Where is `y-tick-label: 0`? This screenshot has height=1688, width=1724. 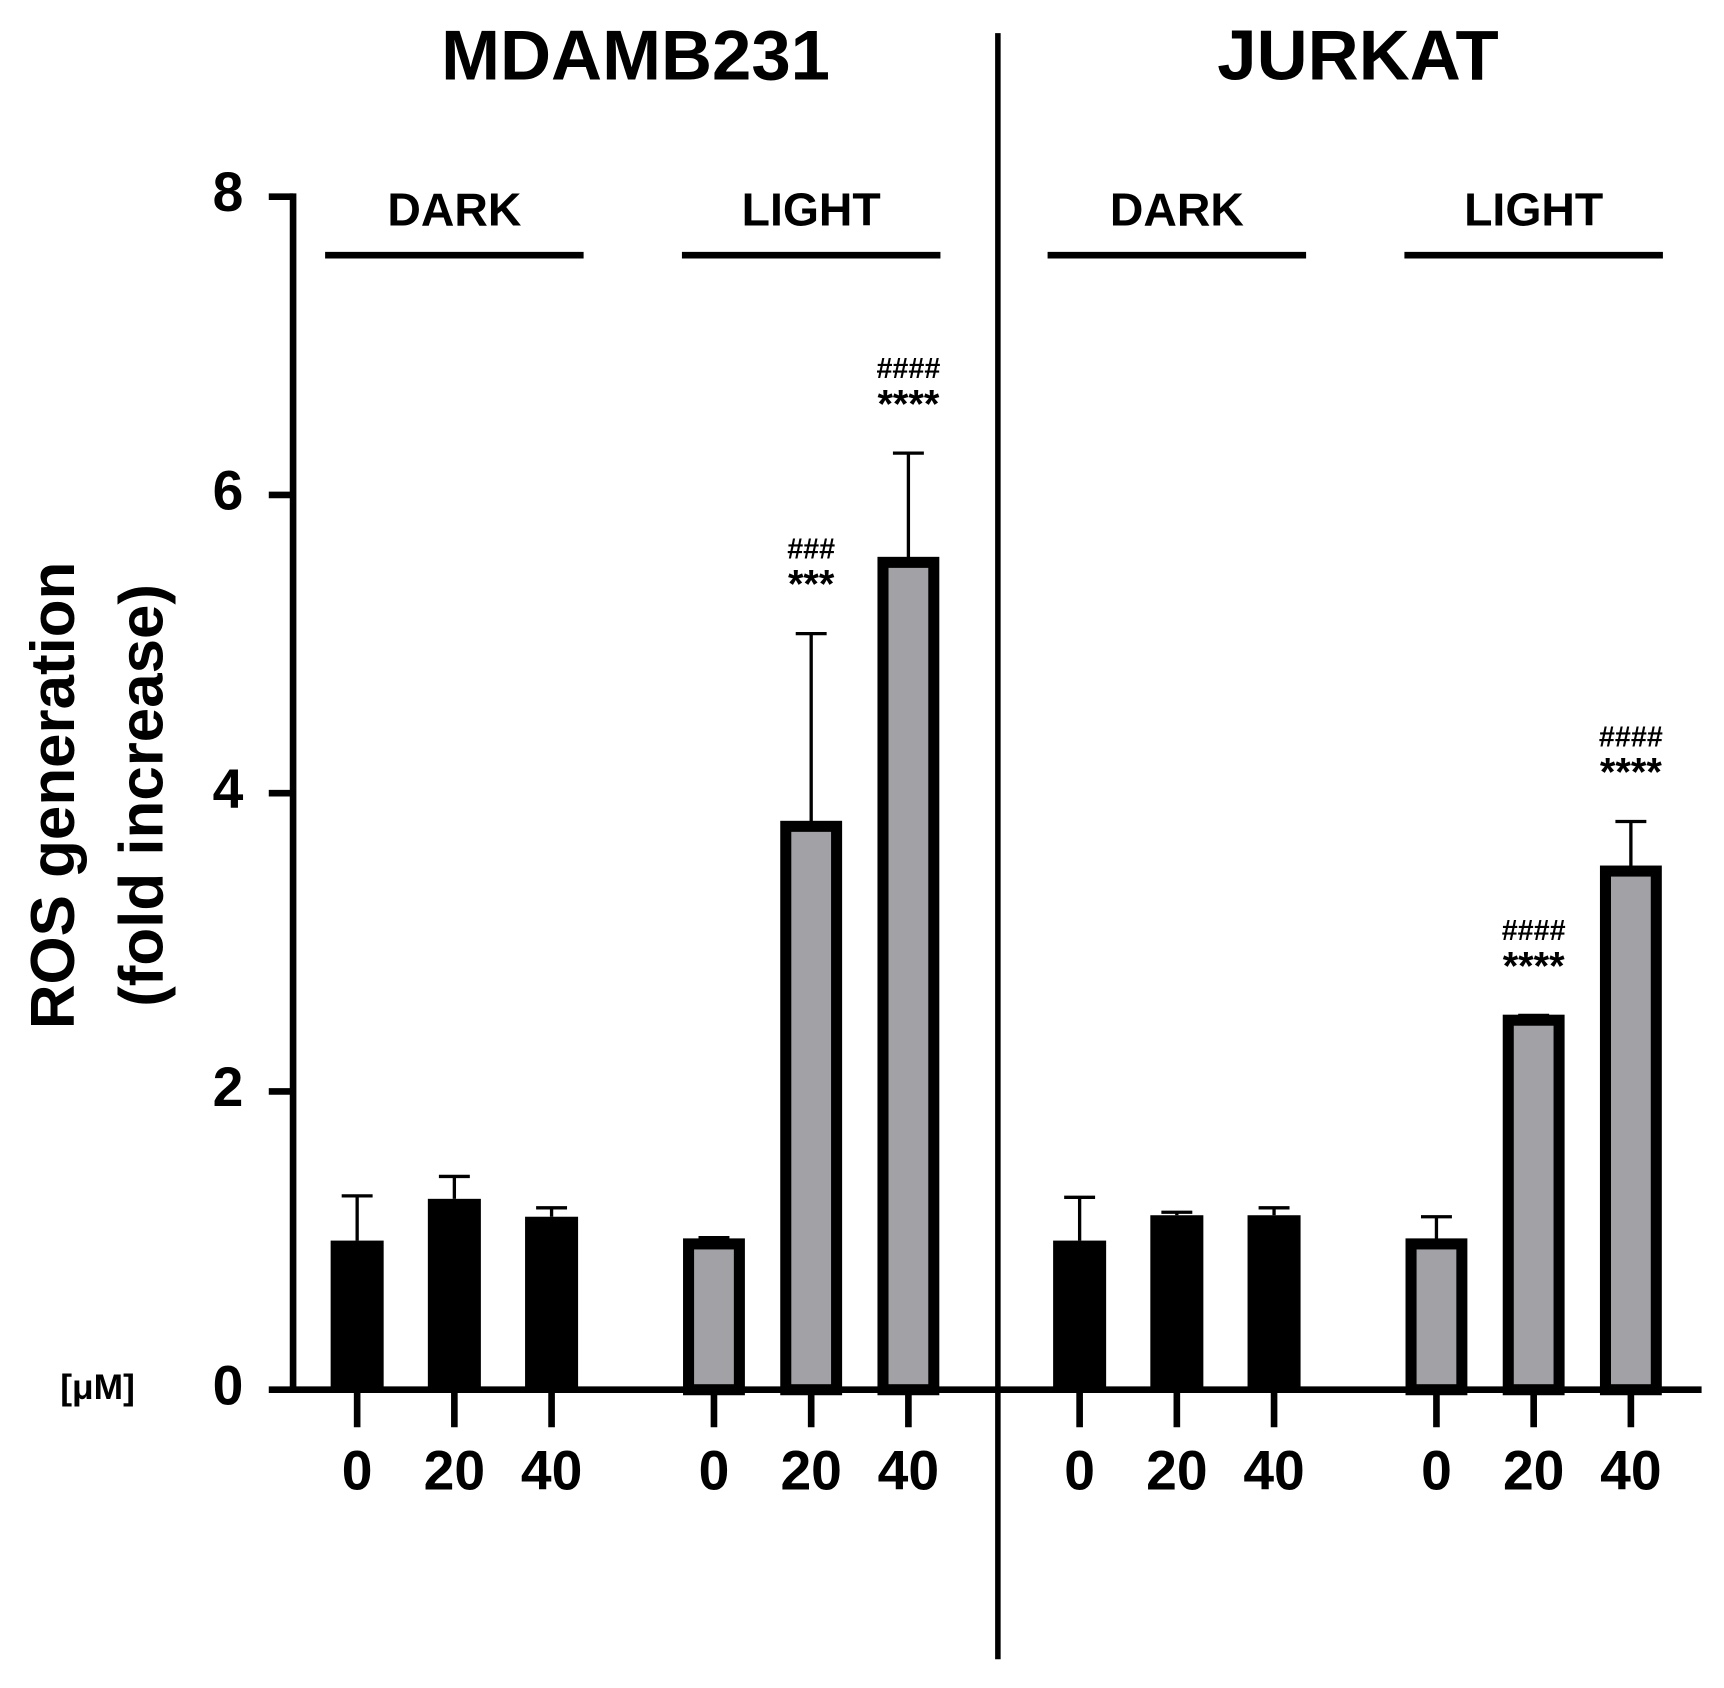 y-tick-label: 0 is located at coordinates (228, 1385).